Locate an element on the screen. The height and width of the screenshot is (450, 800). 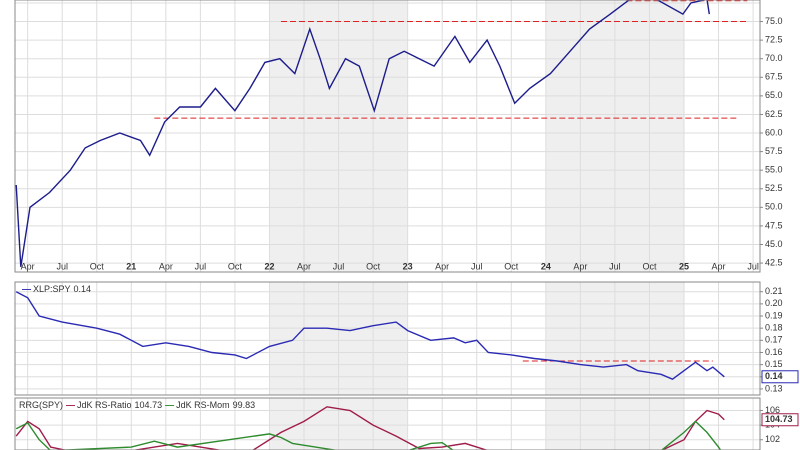
y-tick-label: 0.15 is located at coordinates (774, 364).